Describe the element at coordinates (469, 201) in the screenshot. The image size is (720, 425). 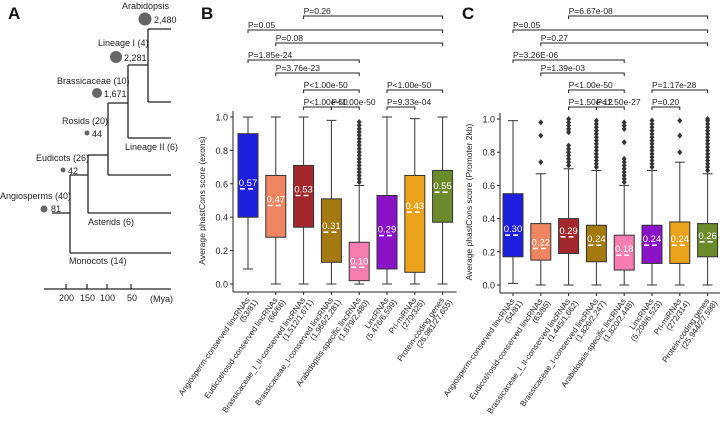
I see `y-axis-label: Average phastCons score (Promoter 2kb)` at that location.